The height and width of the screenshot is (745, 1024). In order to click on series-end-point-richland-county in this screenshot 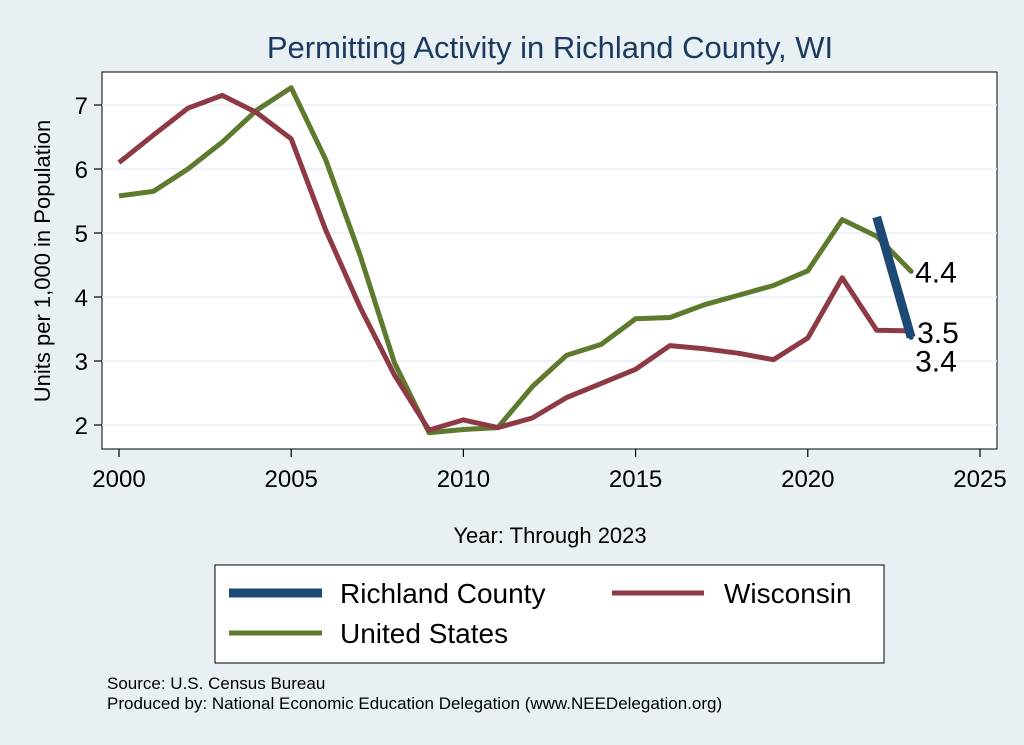, I will do `click(911, 337)`.